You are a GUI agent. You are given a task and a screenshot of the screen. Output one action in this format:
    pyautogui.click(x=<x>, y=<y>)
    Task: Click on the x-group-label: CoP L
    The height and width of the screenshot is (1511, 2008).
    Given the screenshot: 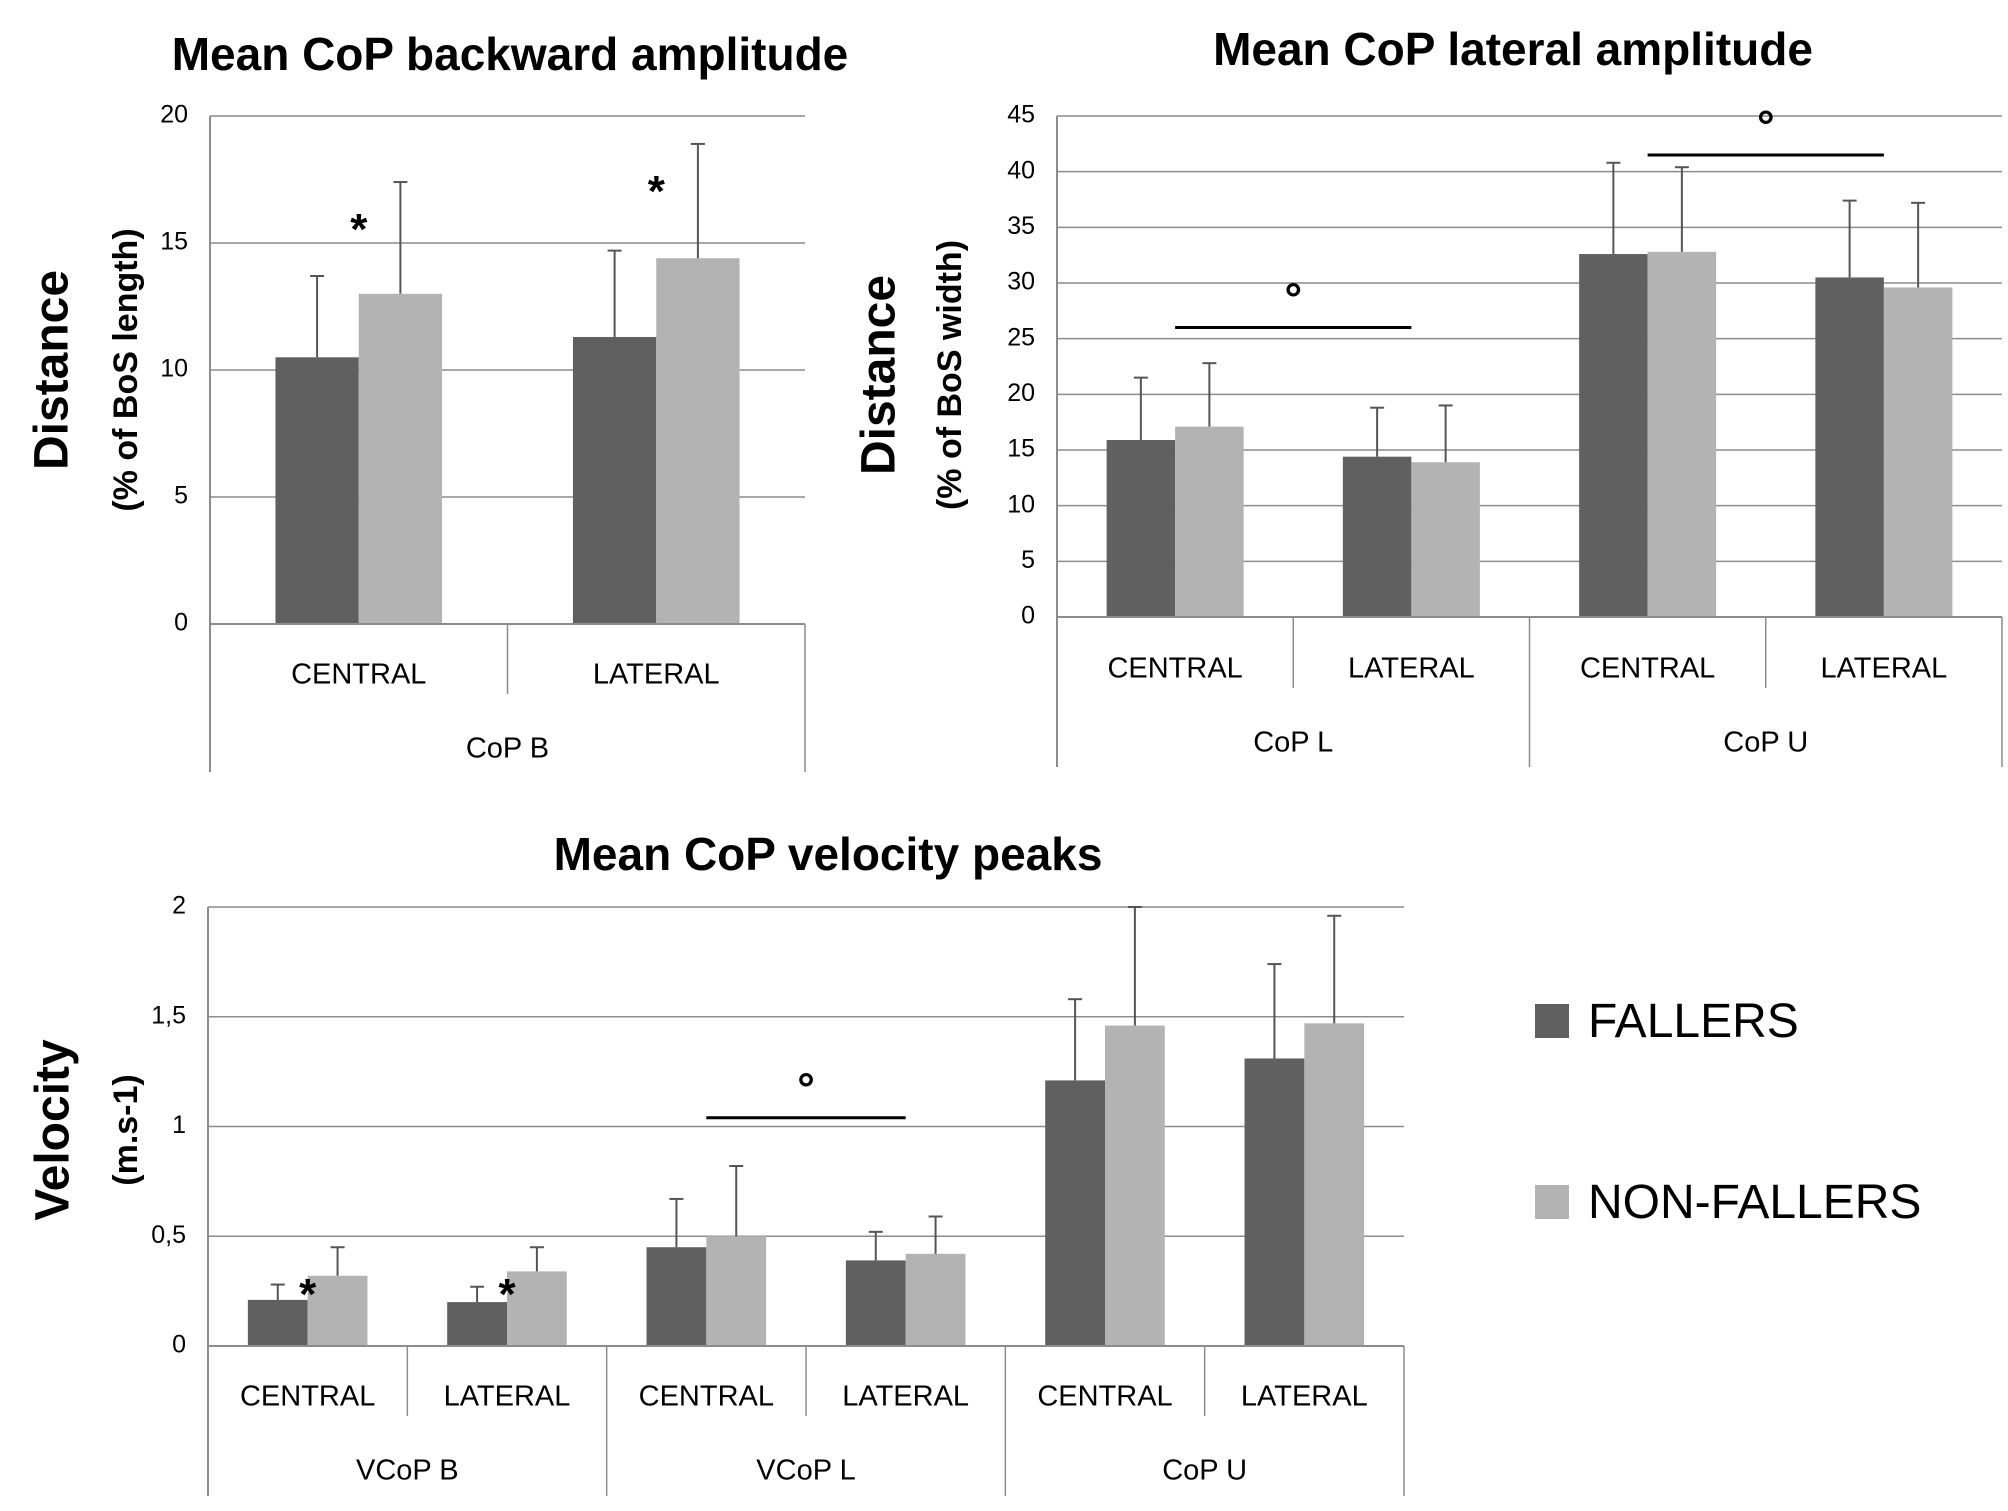 What is the action you would take?
    pyautogui.click(x=1293, y=743)
    